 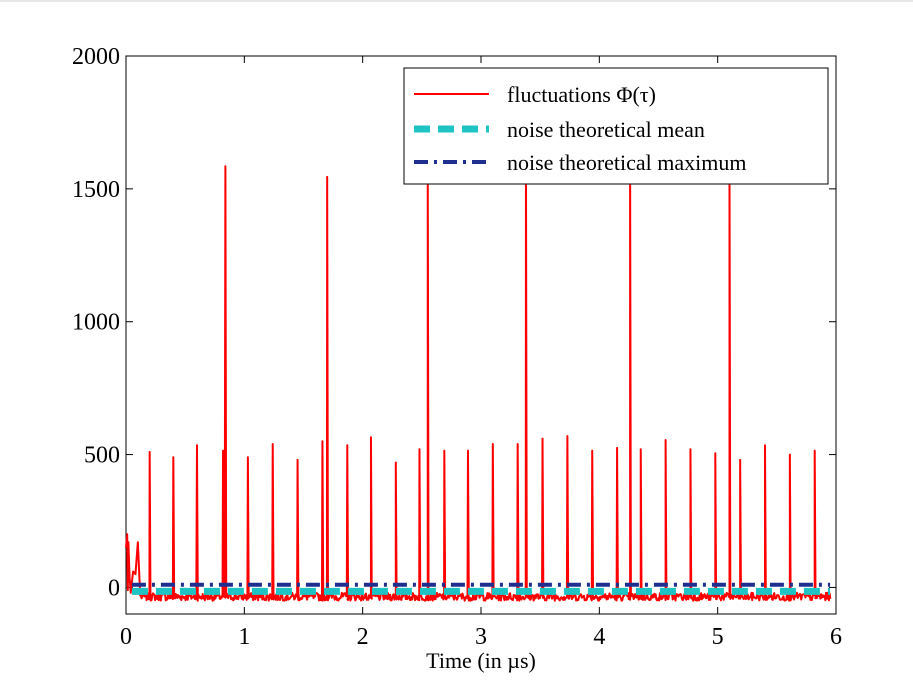 I want to click on x-axis-title: Time (in µs), so click(x=481, y=660).